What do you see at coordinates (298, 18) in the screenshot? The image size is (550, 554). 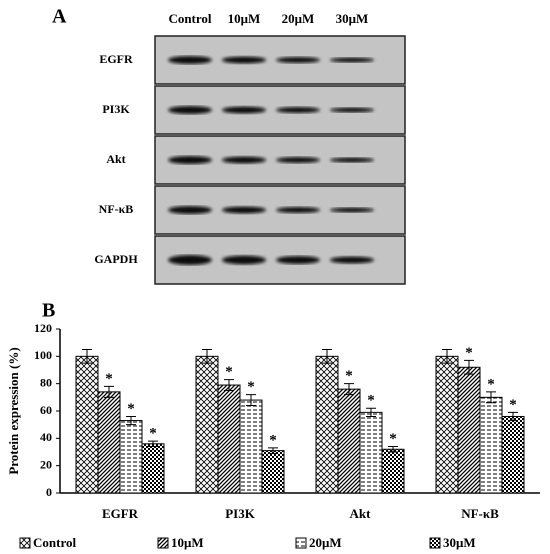 I see `column-label: 20μM` at bounding box center [298, 18].